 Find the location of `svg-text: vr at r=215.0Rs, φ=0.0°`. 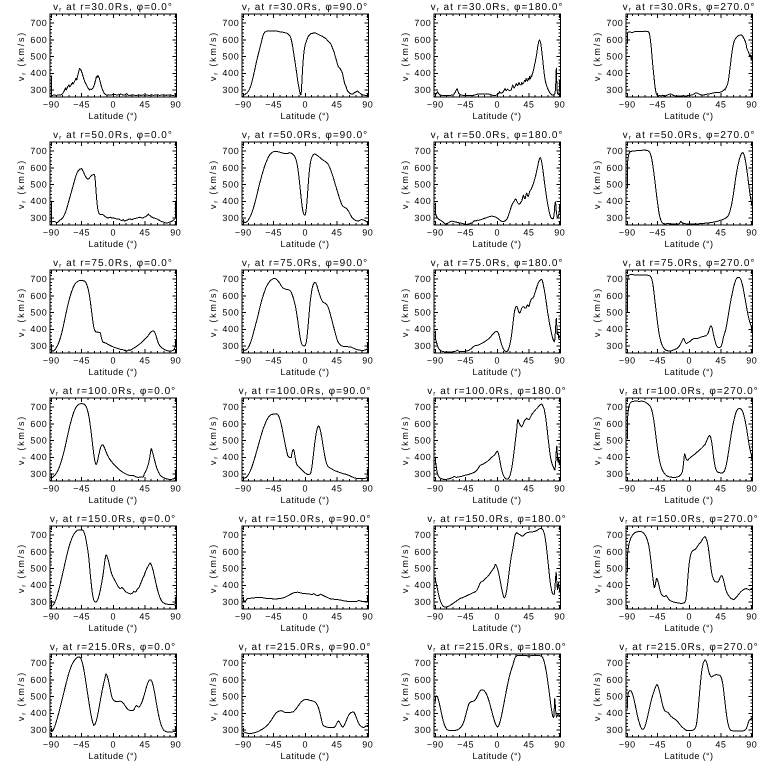

svg-text: vr at r=215.0Rs, φ=0.0° is located at coordinates (113, 648).